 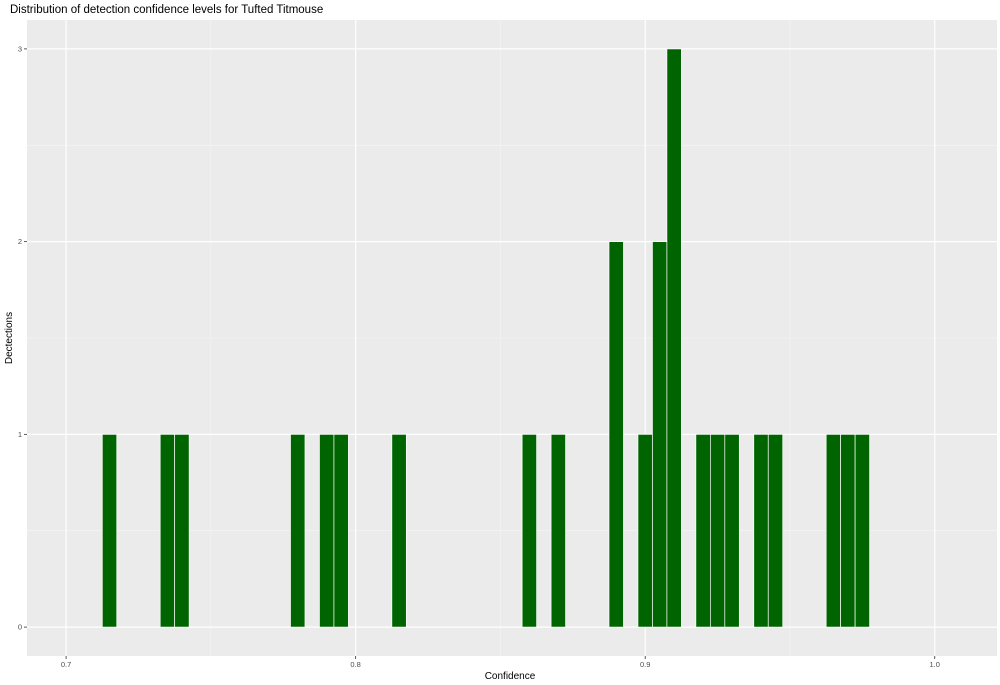 What do you see at coordinates (355, 664) in the screenshot?
I see `x-tick-label: 0.8` at bounding box center [355, 664].